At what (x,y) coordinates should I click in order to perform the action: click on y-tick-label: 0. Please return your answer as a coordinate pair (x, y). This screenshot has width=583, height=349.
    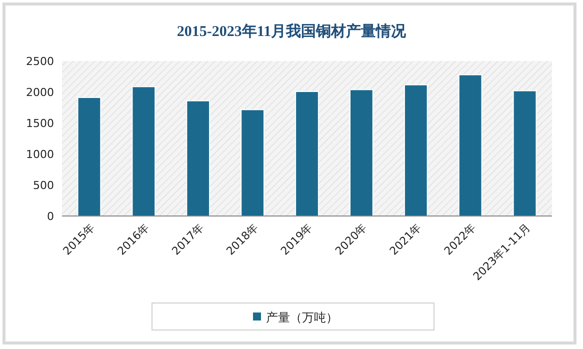
    Looking at the image, I should click on (50, 216).